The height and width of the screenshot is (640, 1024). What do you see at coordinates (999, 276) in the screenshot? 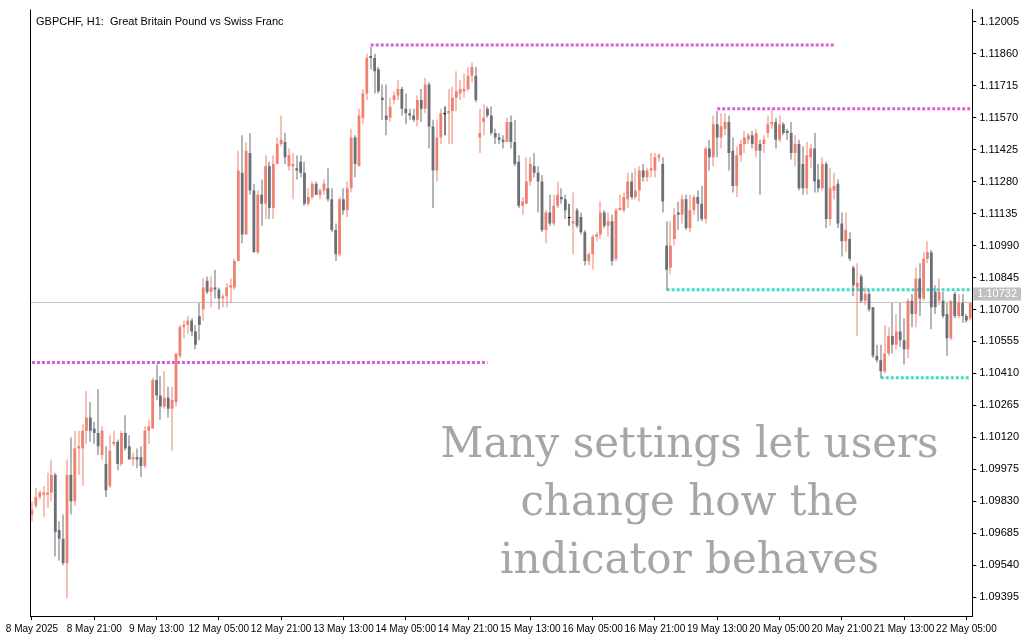
I see `y-tick-label: 1.10845` at bounding box center [999, 276].